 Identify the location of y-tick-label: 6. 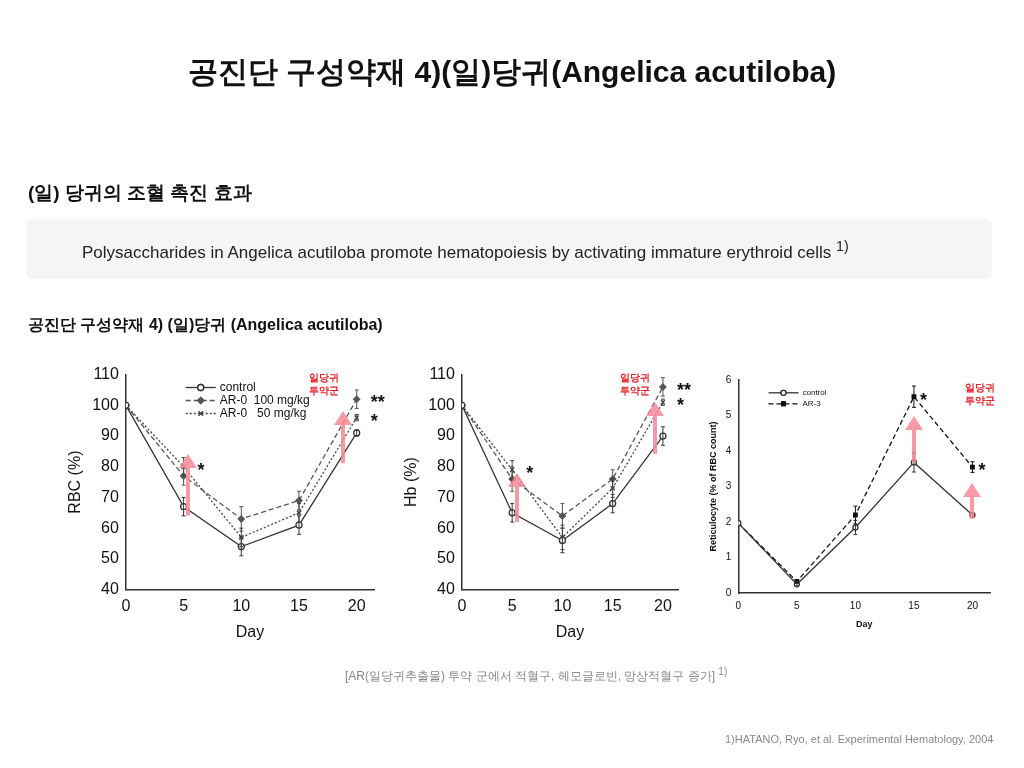
(728, 379).